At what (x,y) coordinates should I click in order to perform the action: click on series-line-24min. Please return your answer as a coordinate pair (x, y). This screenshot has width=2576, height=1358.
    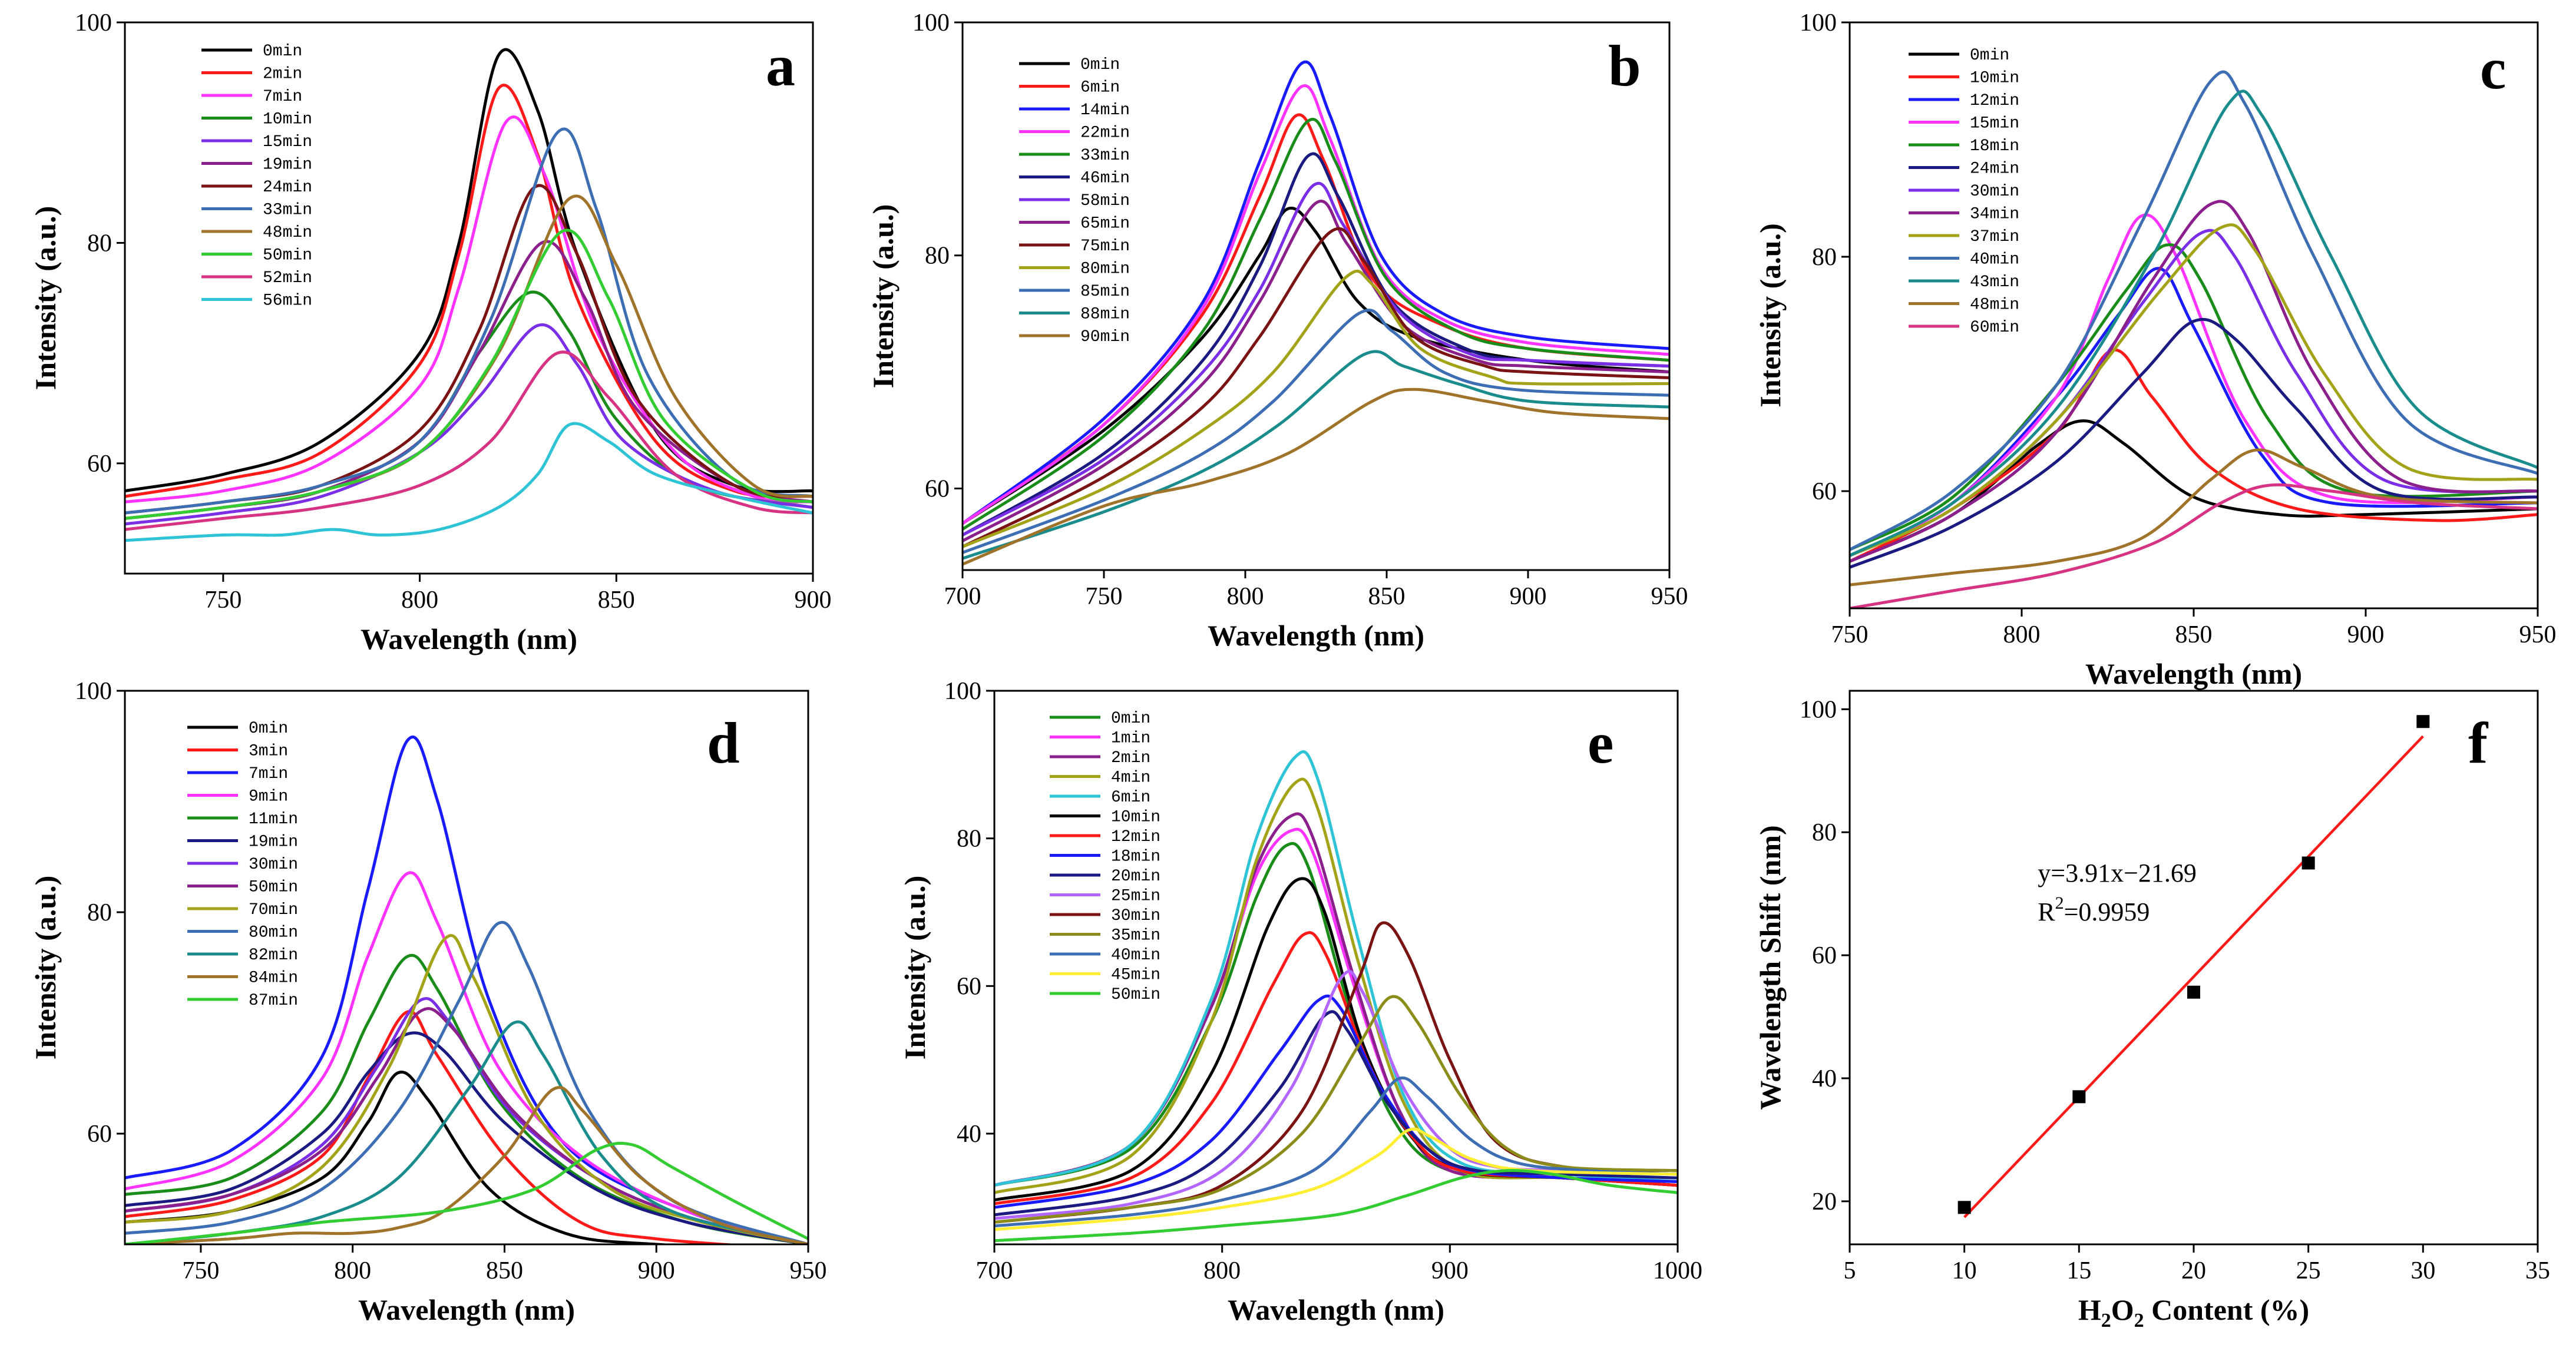
    Looking at the image, I should click on (2194, 443).